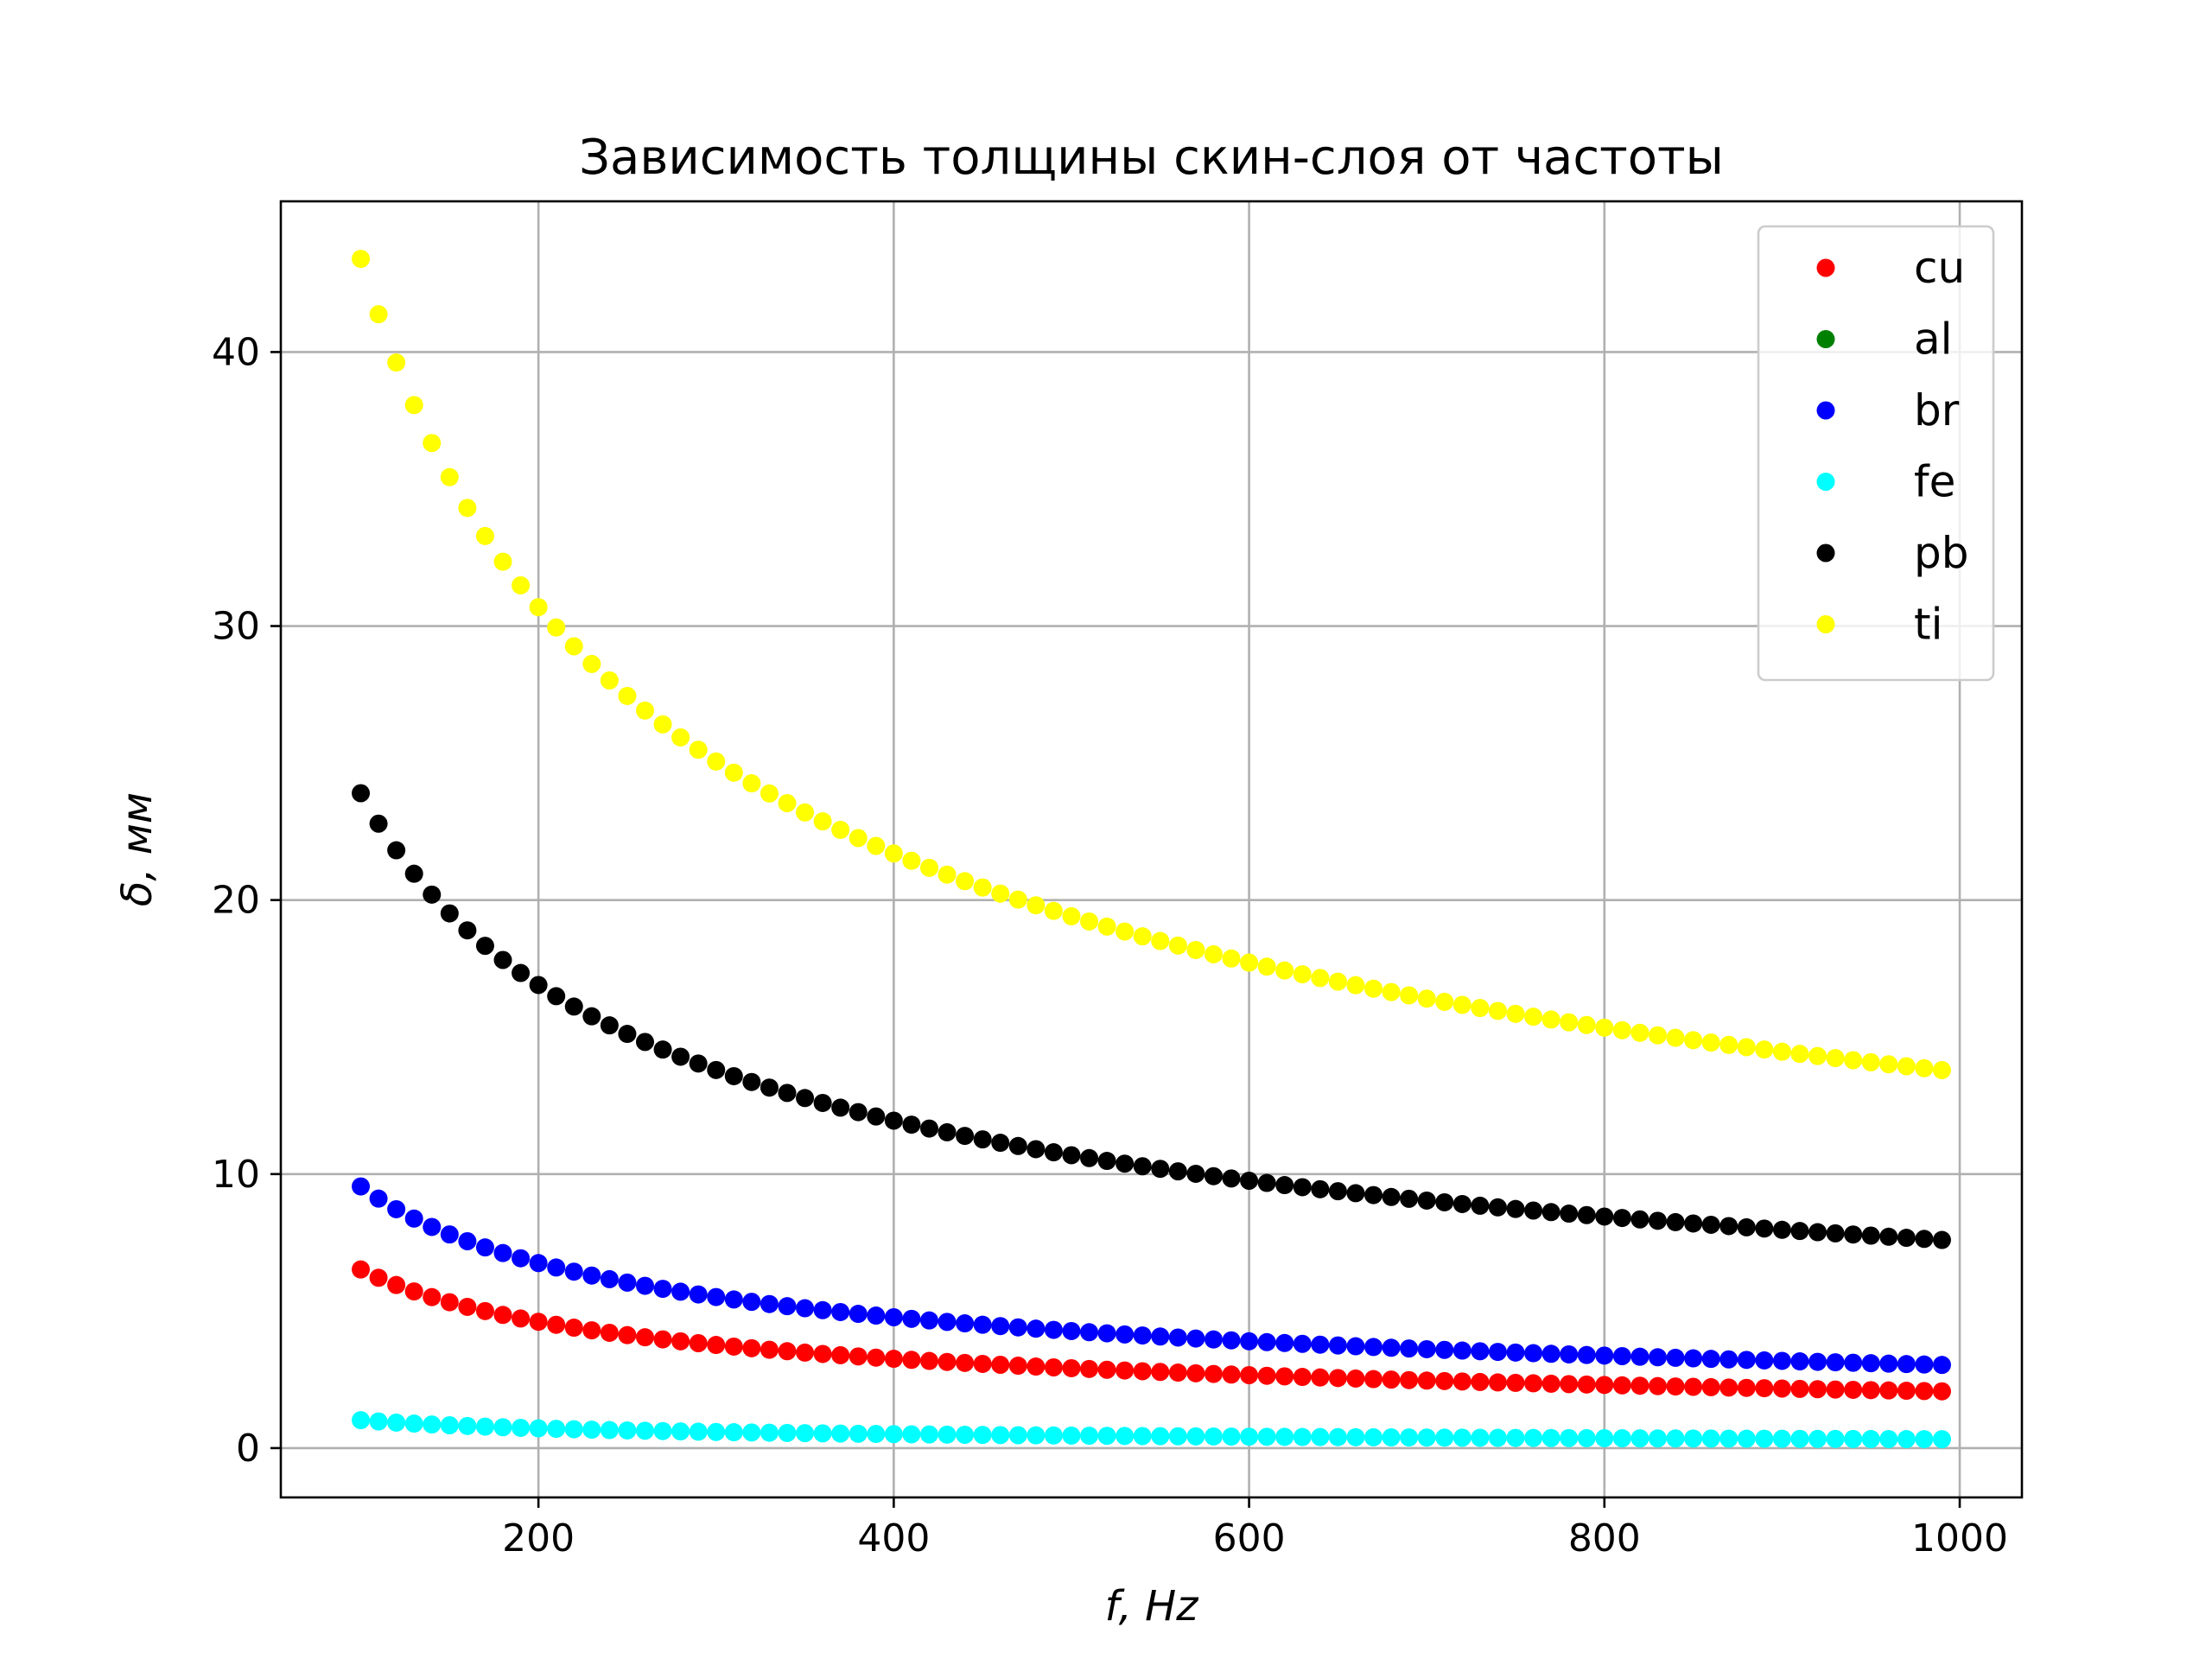 Image resolution: width=2212 pixels, height=1659 pixels. Describe the element at coordinates (1937, 410) in the screenshot. I see `legend-label-br: br` at that location.